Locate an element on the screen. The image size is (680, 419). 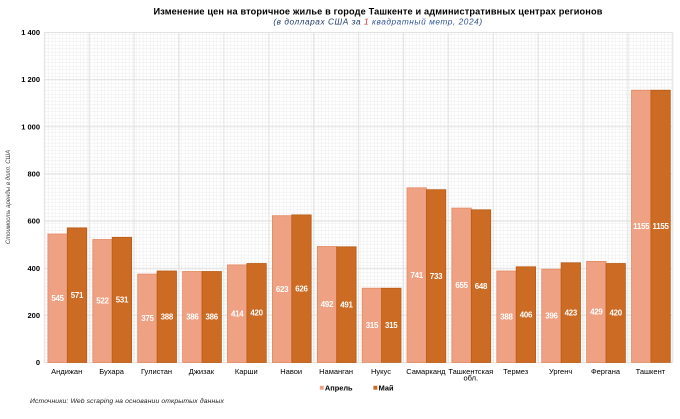
svg-text: Стоимость аренды в долл. США is located at coordinates (9, 197).